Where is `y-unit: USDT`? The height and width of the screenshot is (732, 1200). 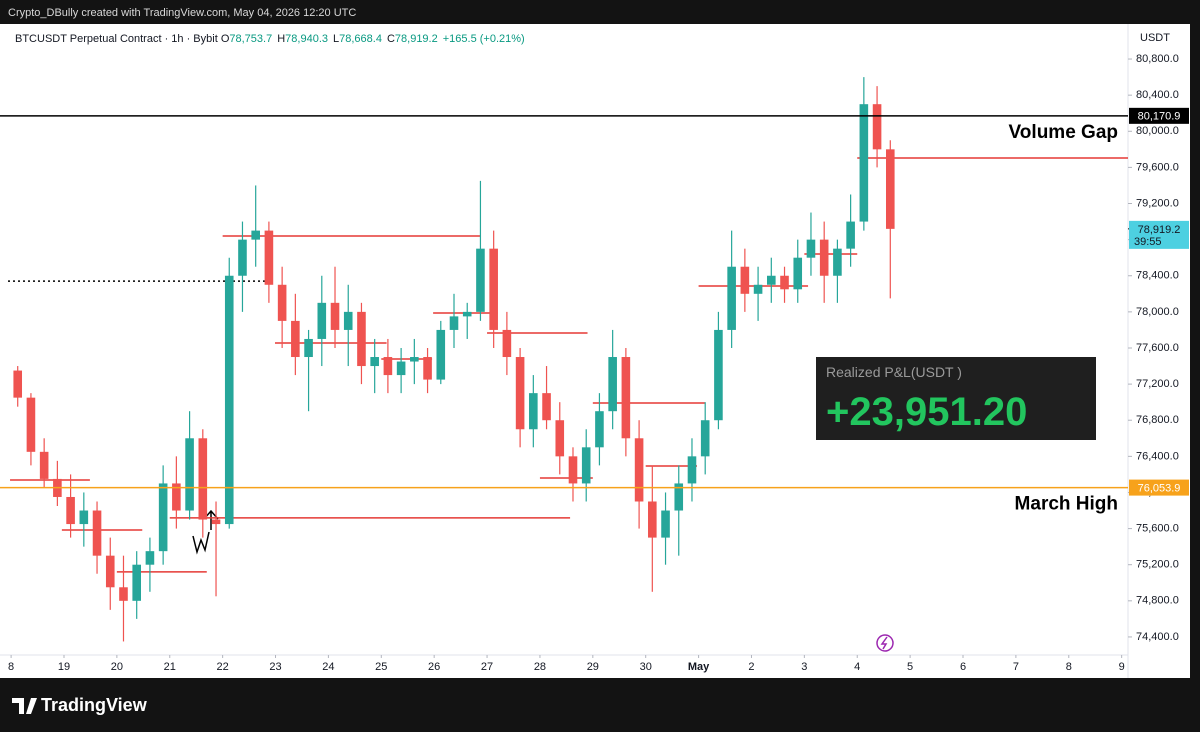
y-unit: USDT is located at coordinates (1155, 38).